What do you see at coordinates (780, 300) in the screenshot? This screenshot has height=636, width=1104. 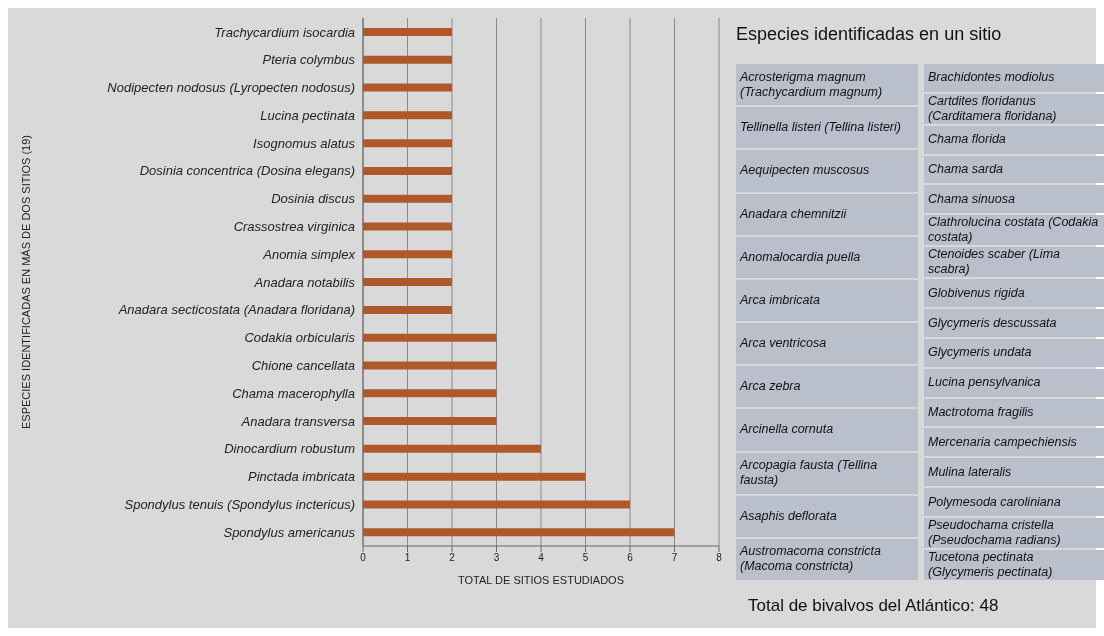 I see `text: Arca imbricata` at bounding box center [780, 300].